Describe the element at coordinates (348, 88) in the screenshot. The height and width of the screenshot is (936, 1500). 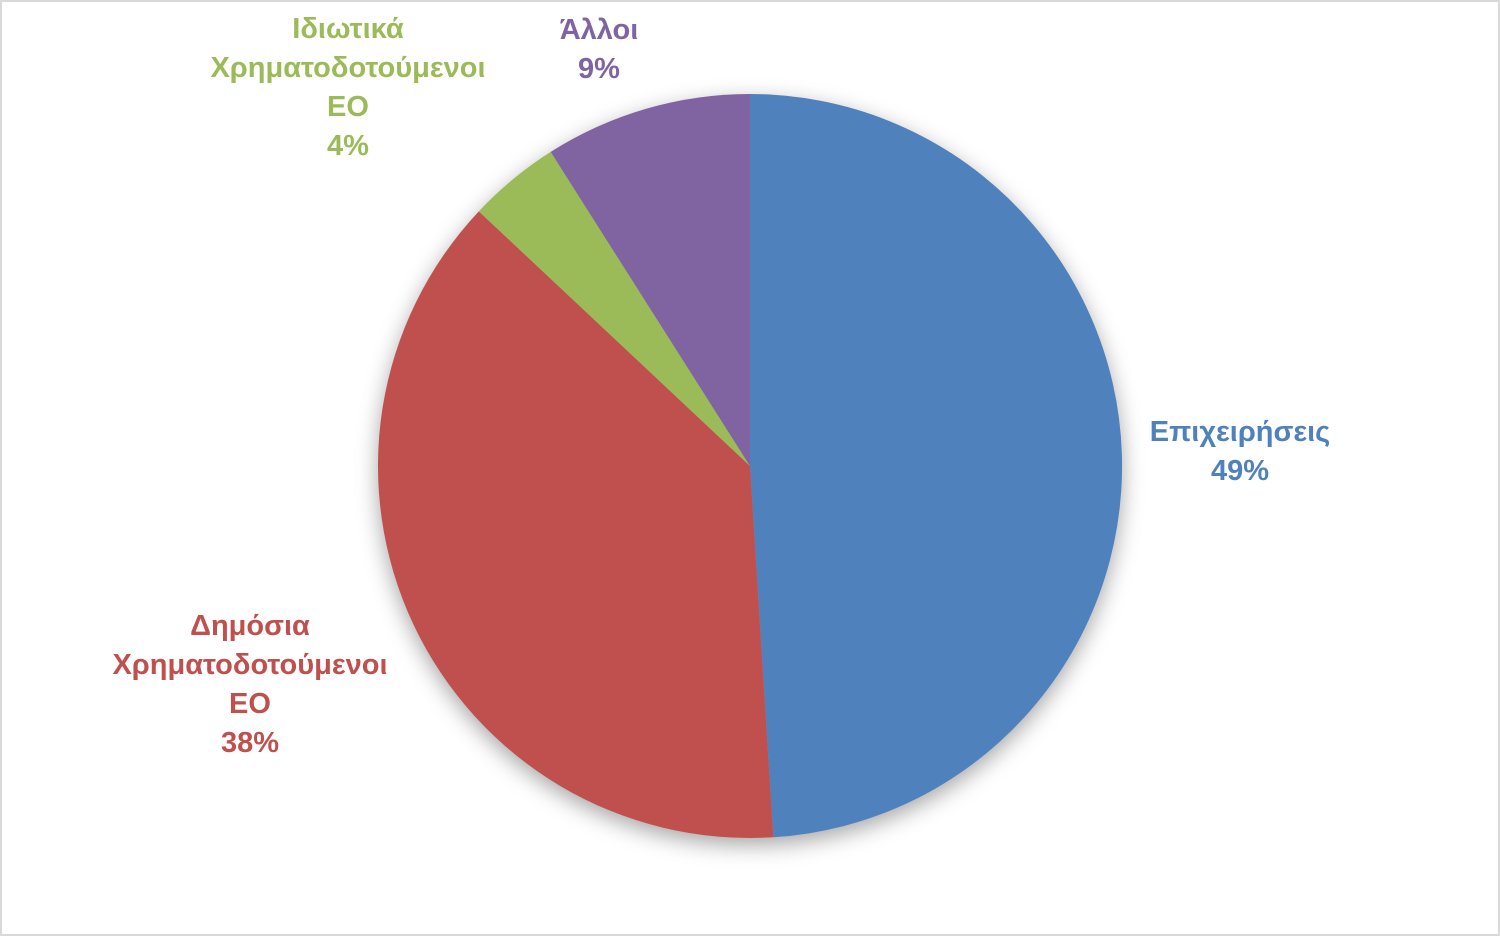
I see `data-label-idiotika-eo: Ιδιωτικά Χρηματοδοτούμενοι ΕΟ 4%` at that location.